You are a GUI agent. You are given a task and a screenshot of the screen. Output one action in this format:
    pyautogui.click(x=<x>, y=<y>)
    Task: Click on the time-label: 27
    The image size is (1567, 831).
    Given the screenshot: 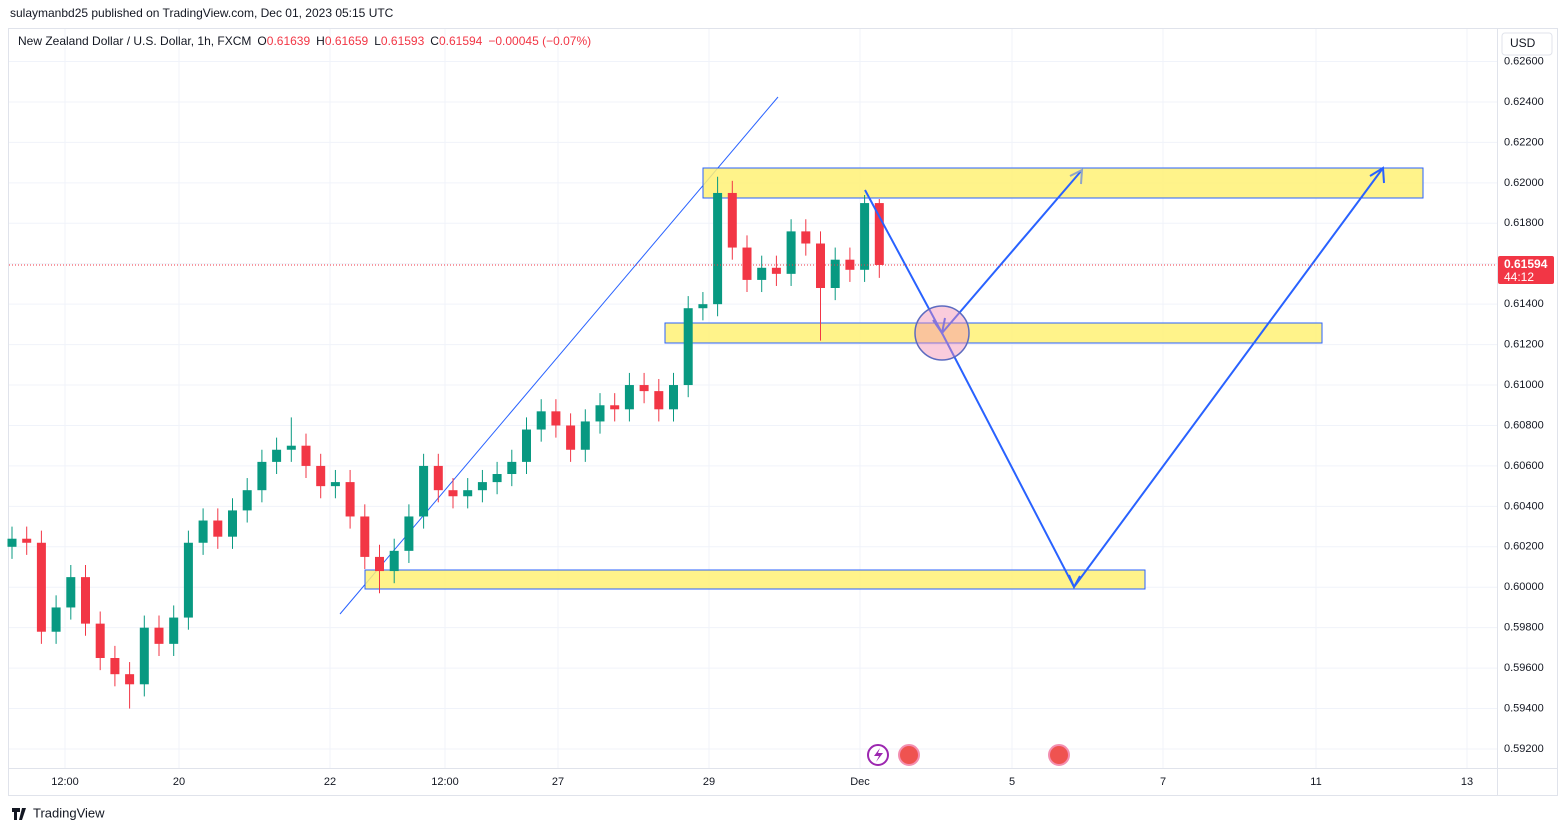 What is the action you would take?
    pyautogui.click(x=558, y=782)
    